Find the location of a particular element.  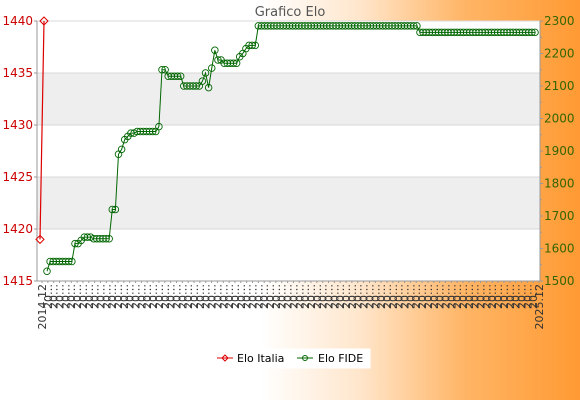

left-tick-label: 1425 is located at coordinates (17, 177).